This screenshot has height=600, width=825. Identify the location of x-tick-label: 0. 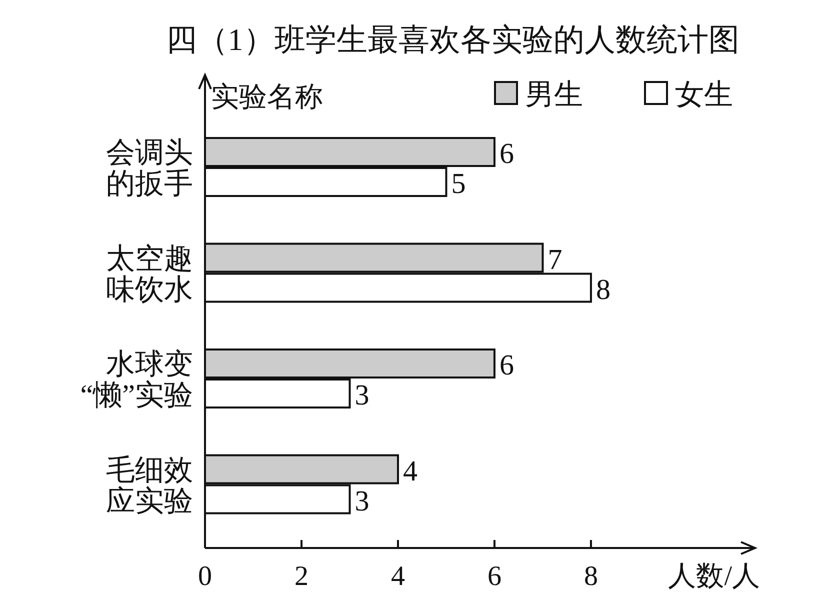
(205, 576).